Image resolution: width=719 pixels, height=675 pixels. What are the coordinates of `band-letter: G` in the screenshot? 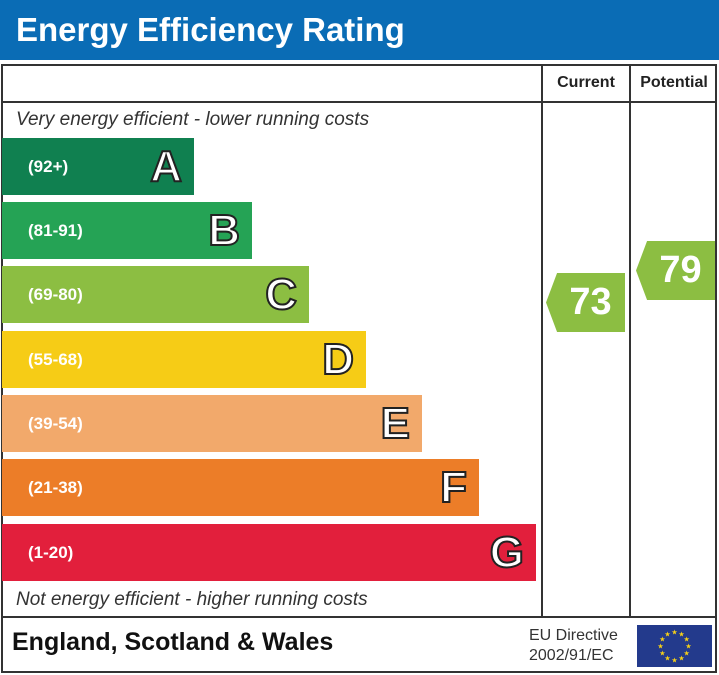 It's located at (507, 552).